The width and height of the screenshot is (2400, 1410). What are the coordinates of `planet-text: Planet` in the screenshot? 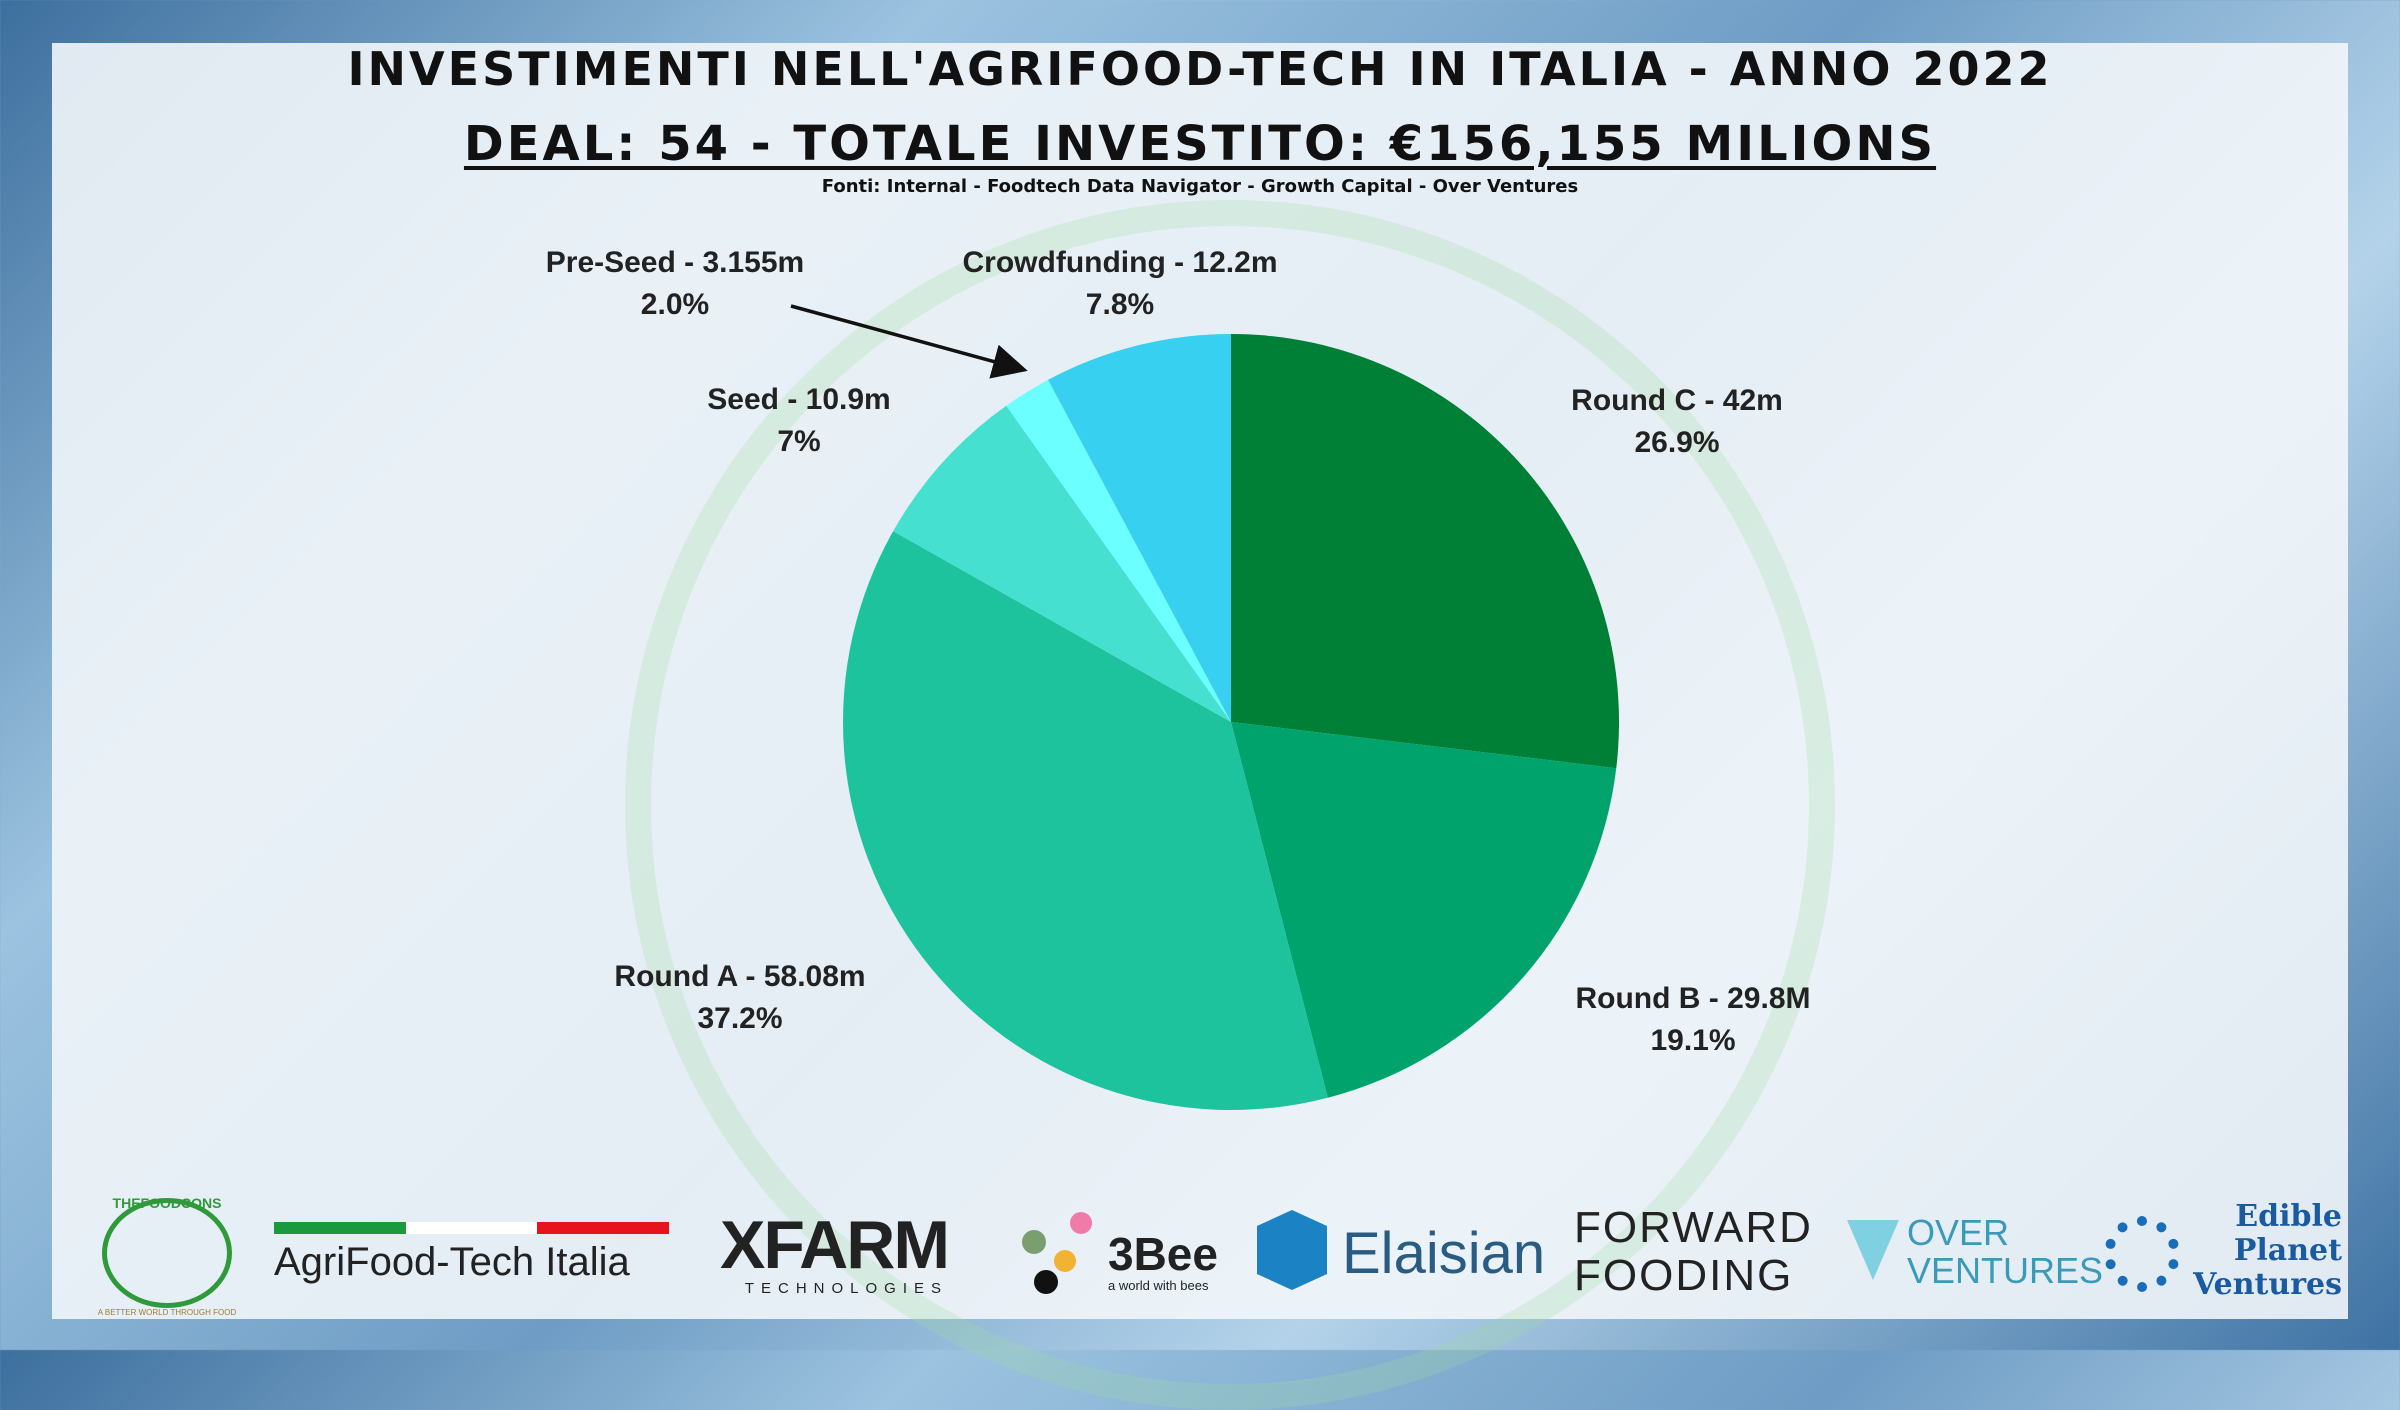 It's located at (2287, 1250).